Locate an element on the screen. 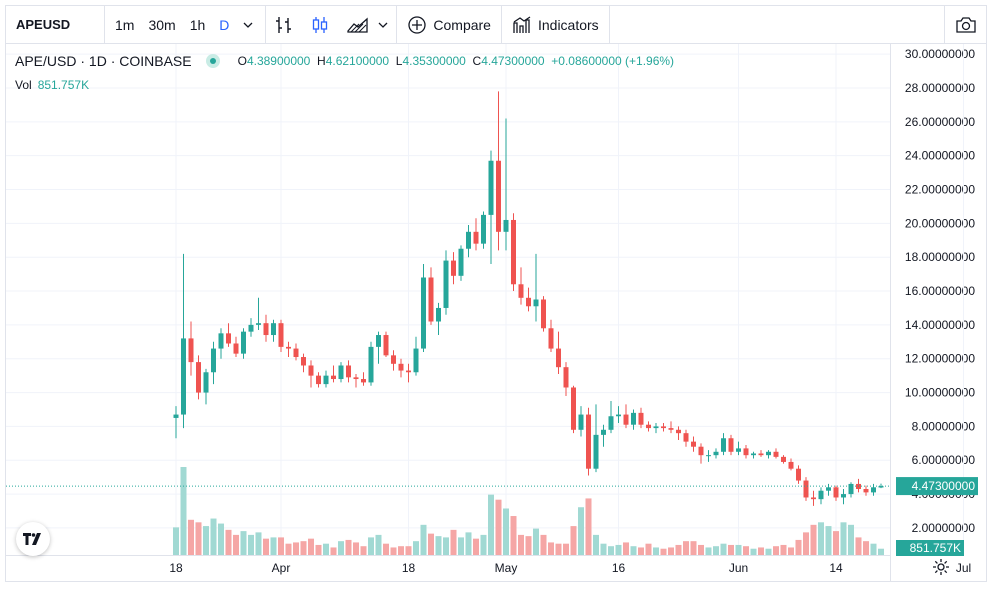 Image resolution: width=992 pixels, height=589 pixels. price-tick-label: 12.00000000 is located at coordinates (940, 359).